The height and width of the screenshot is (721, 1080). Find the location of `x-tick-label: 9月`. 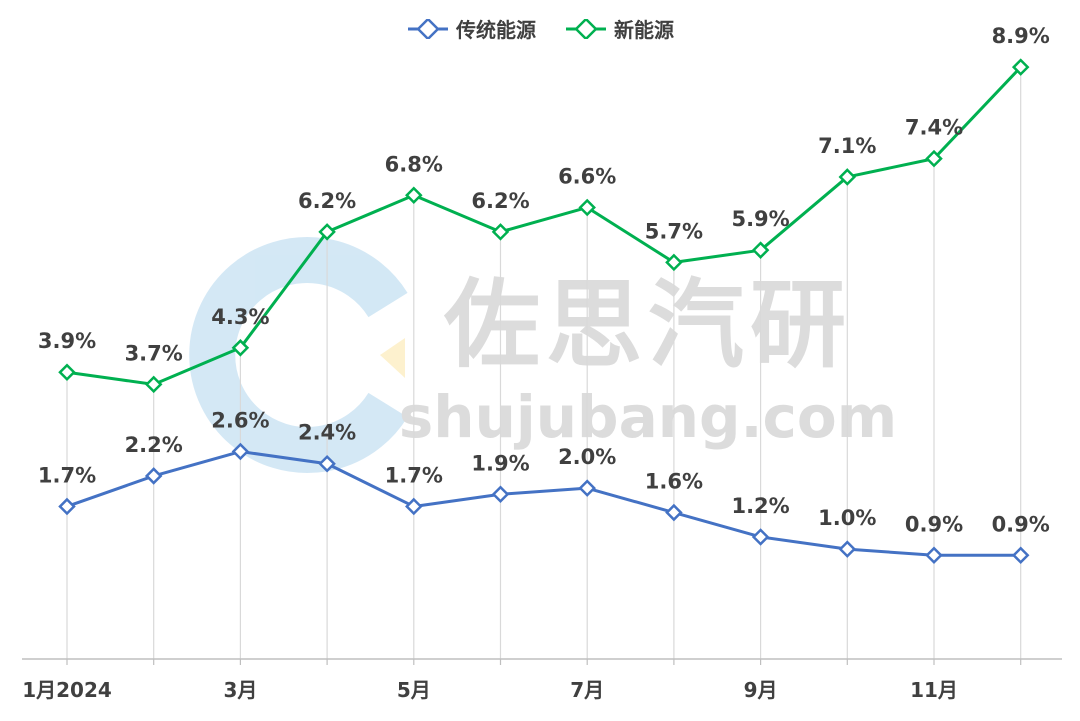

x-tick-label: 9月 is located at coordinates (761, 690).